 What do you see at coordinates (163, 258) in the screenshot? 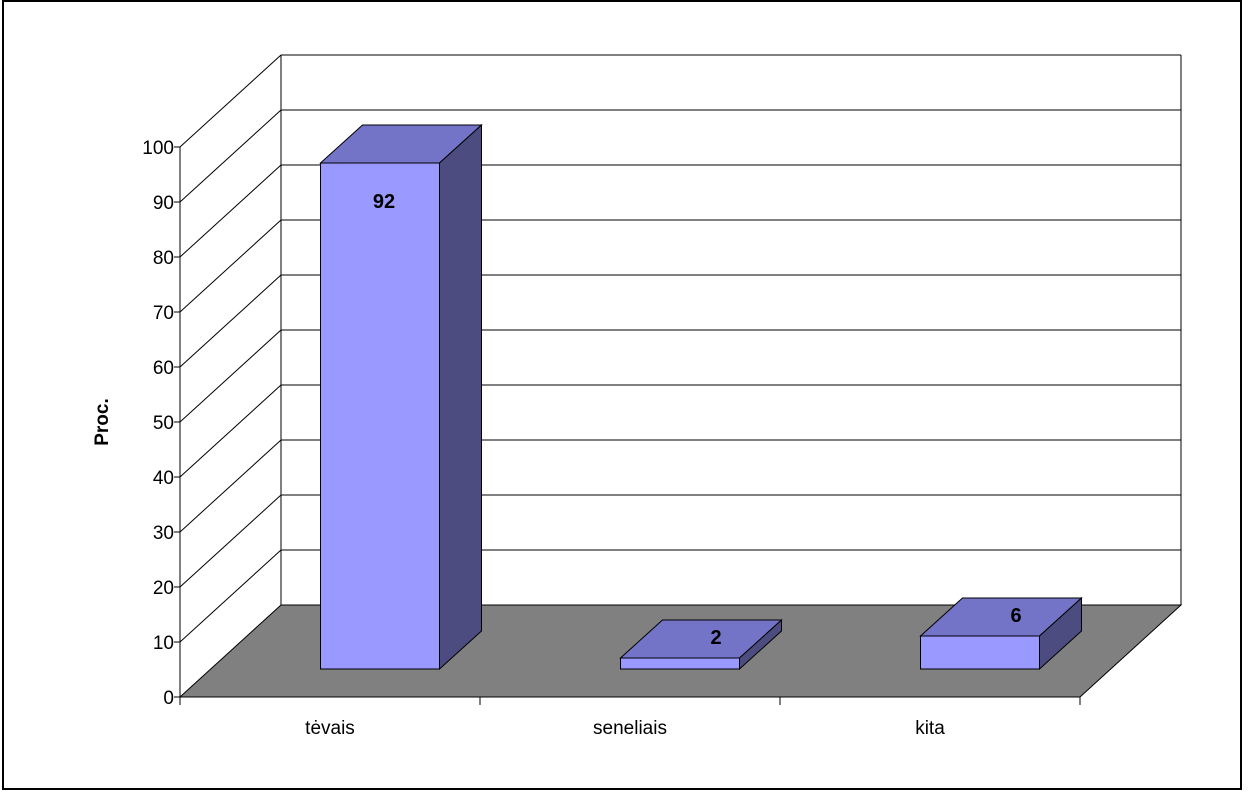
I see `y-tick-label: 80` at bounding box center [163, 258].